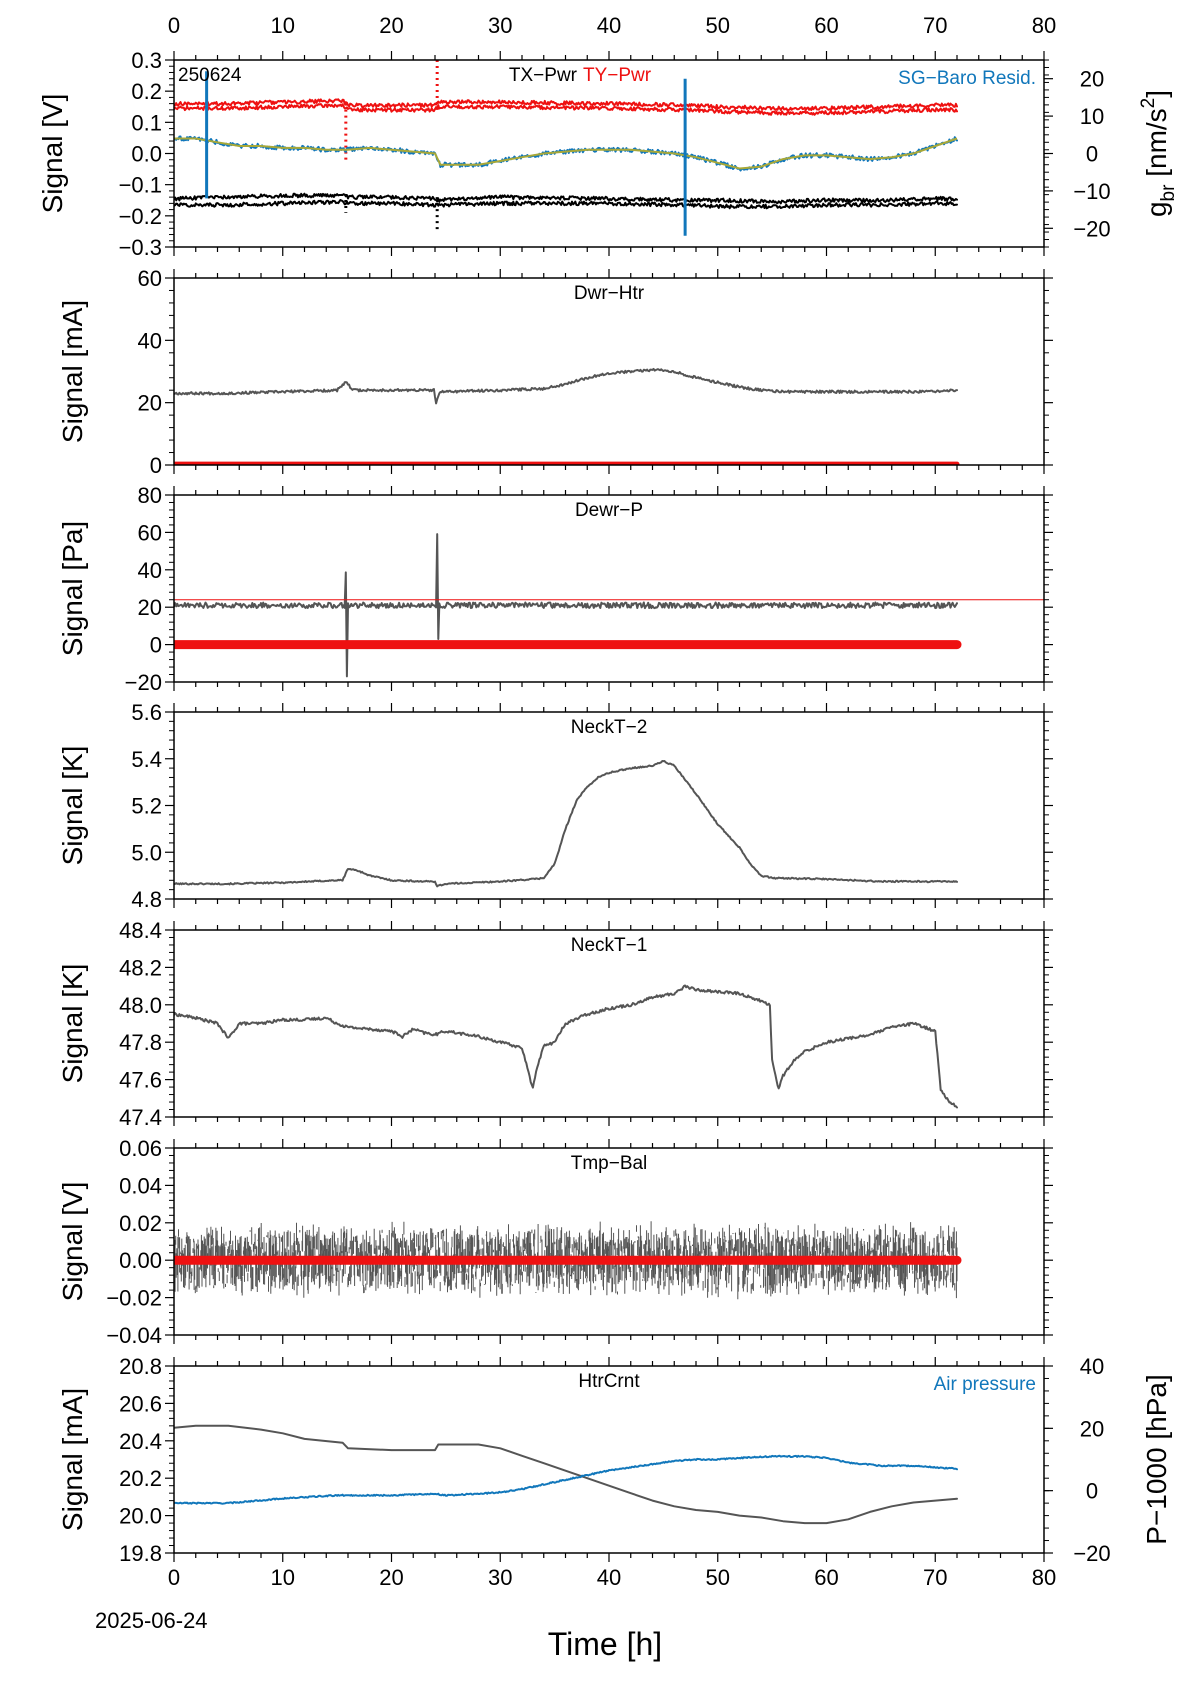  Describe the element at coordinates (140, 1005) in the screenshot. I see `y-tick-label: 48.0` at that location.